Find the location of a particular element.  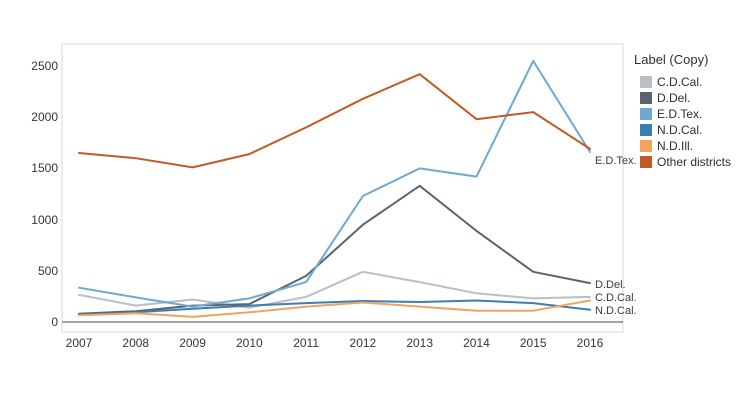

legend-item-label: N.D.Cal. is located at coordinates (680, 130).